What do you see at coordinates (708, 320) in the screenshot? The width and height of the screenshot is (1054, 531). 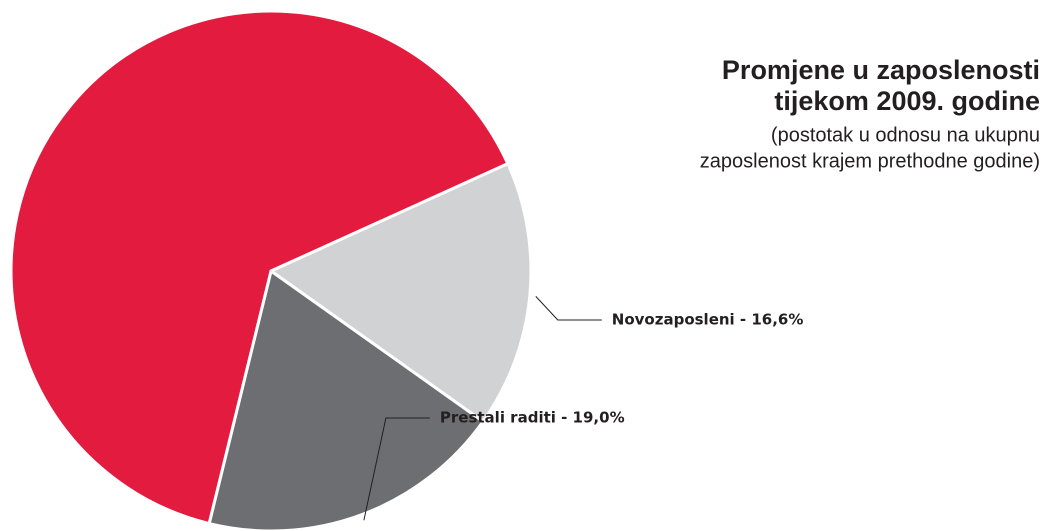 I see `data-label: Novozaposleni - 16,6%` at bounding box center [708, 320].